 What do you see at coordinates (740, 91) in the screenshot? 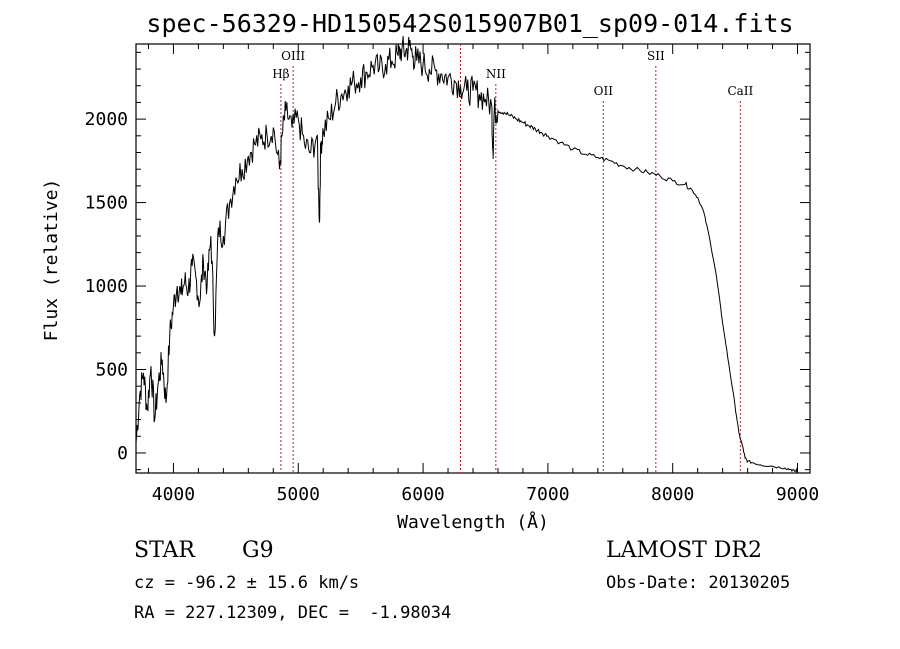
I see `line-marker-label: CaII` at bounding box center [740, 91].